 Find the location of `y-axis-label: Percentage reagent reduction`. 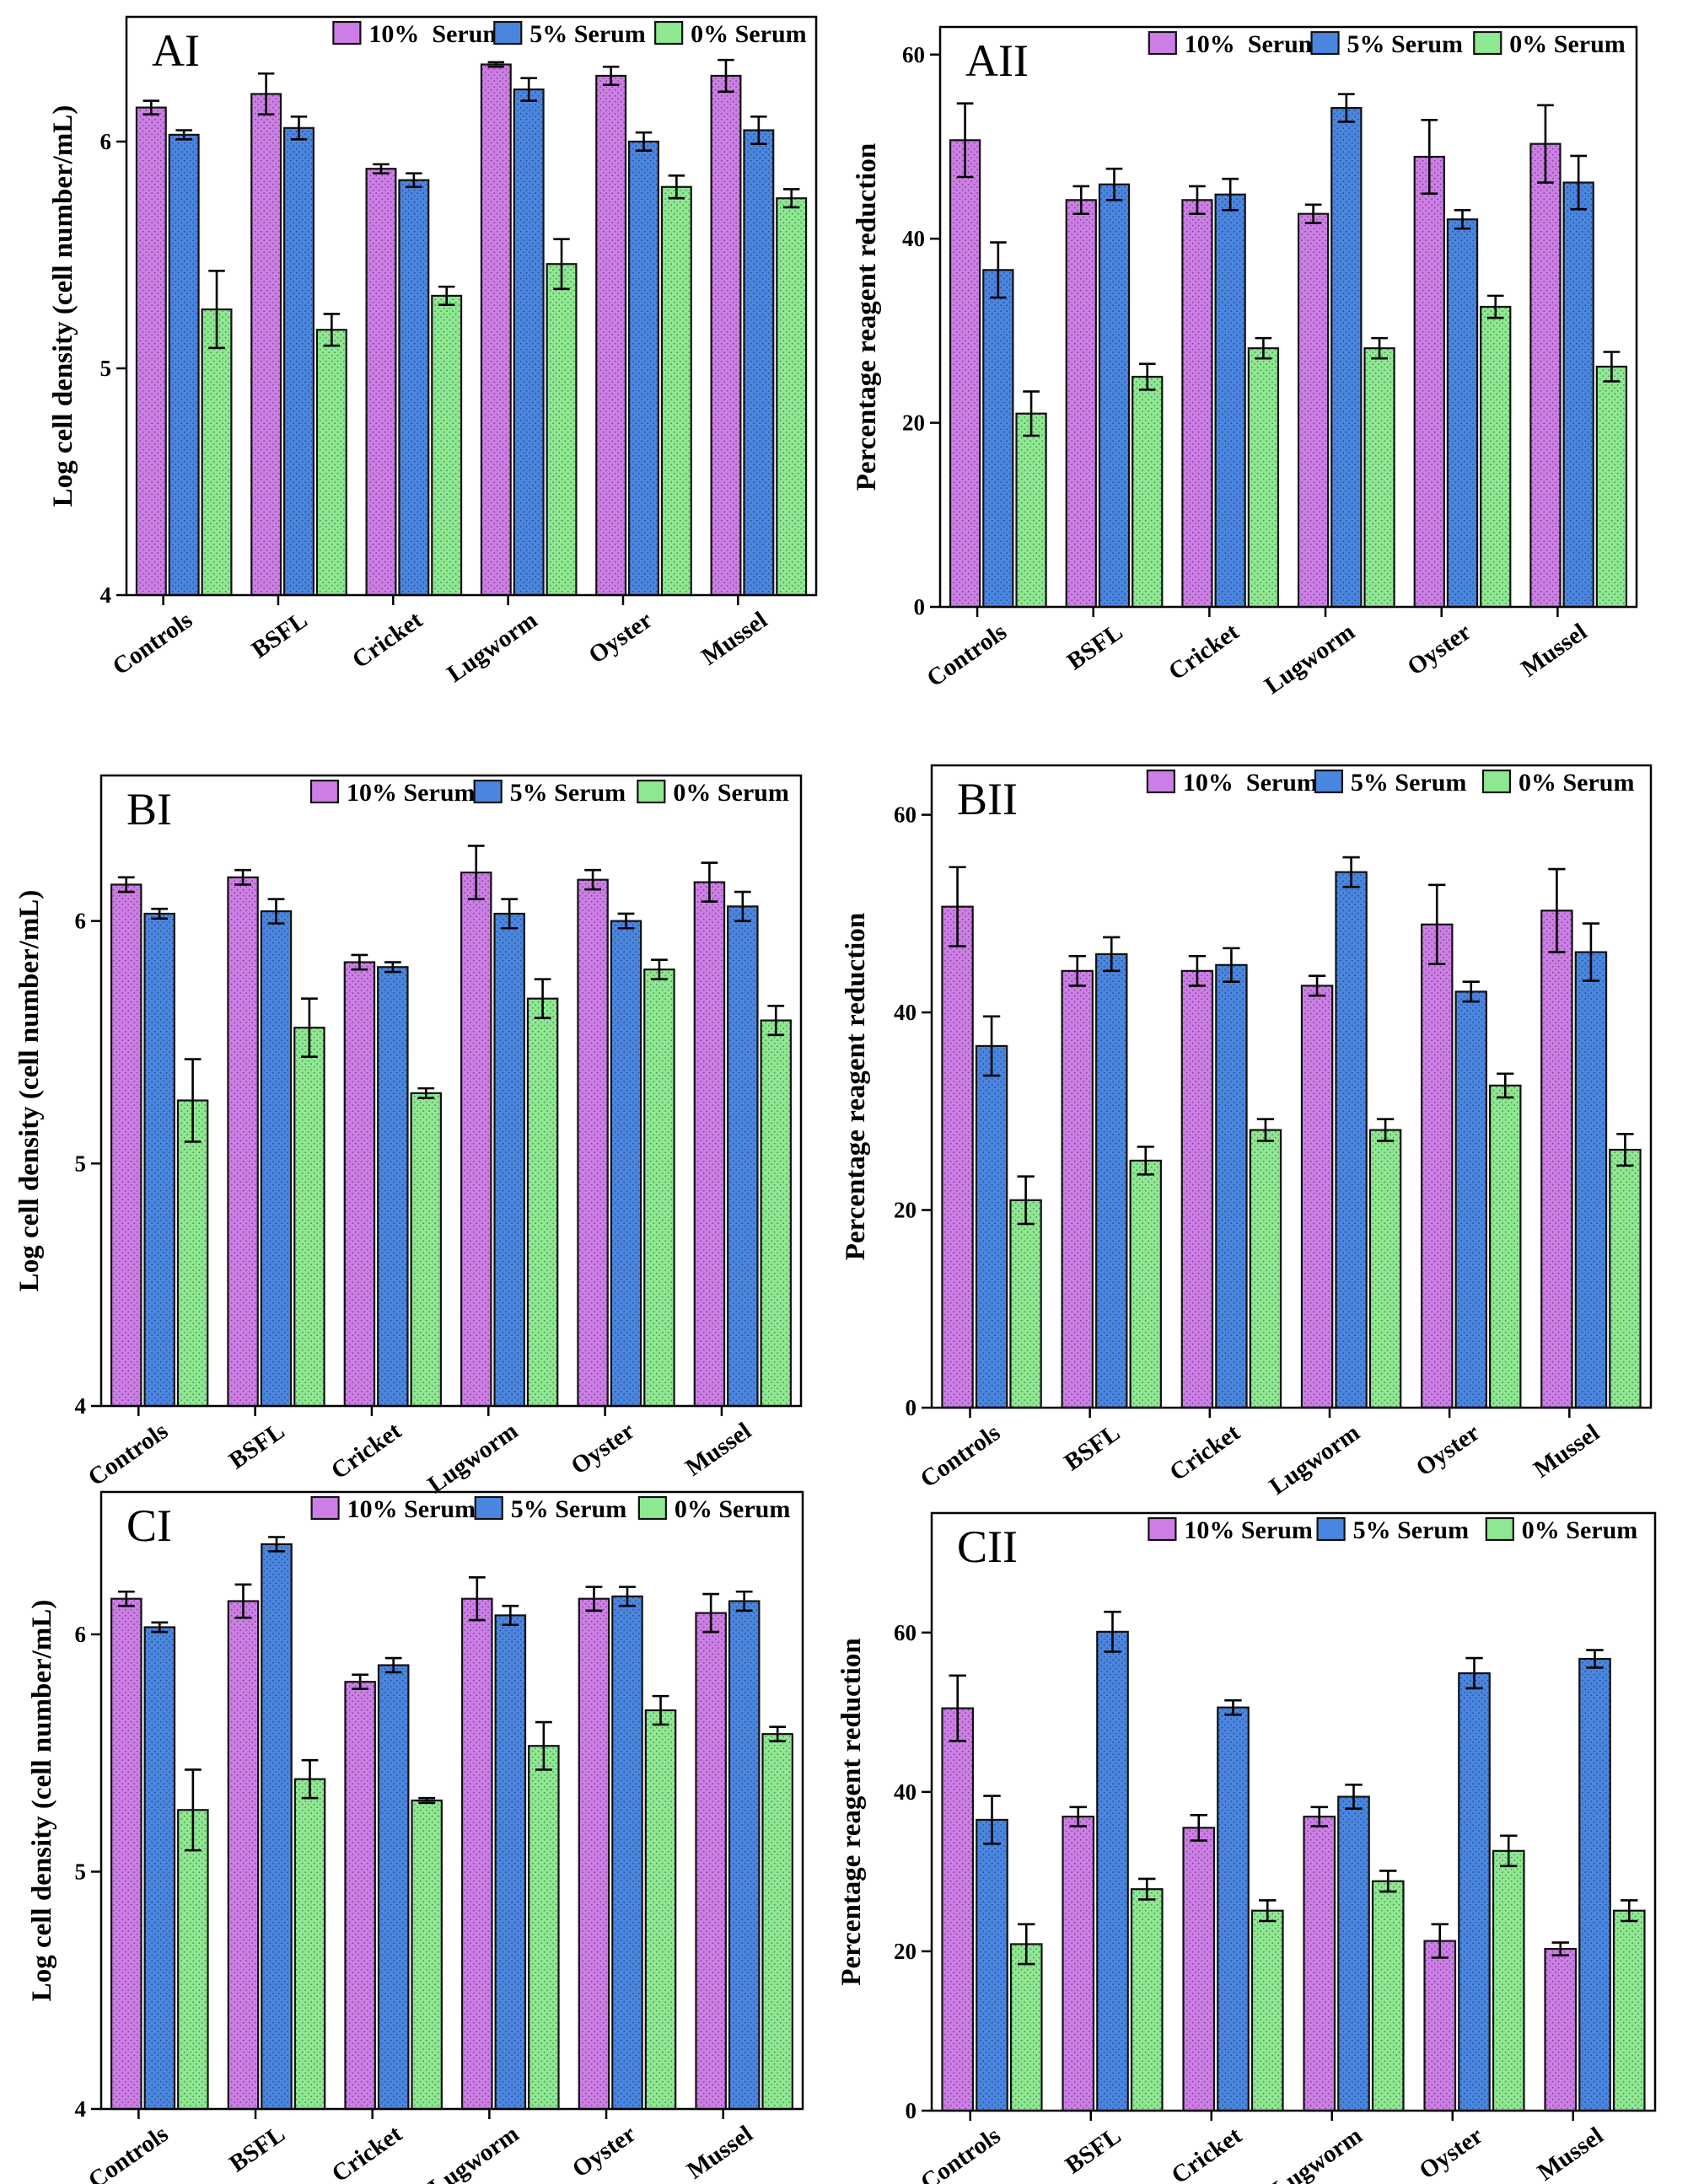

y-axis-label: Percentage reagent reduction is located at coordinates (856, 1086).